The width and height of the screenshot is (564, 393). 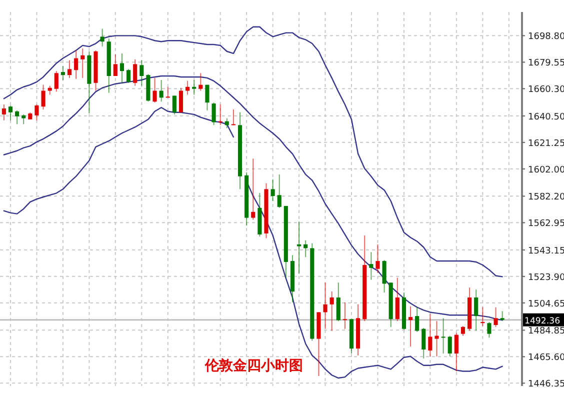 What do you see at coordinates (546, 304) in the screenshot?
I see `y-tick-label: 1504.65` at bounding box center [546, 304].